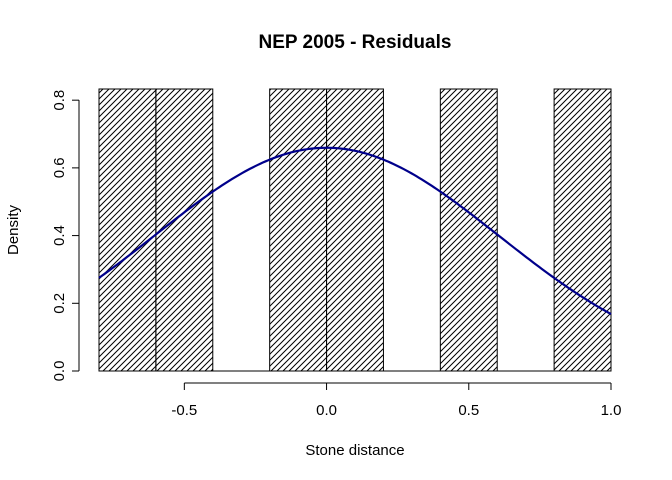  Describe the element at coordinates (59, 100) in the screenshot. I see `y-tick-label: 0.8` at that location.